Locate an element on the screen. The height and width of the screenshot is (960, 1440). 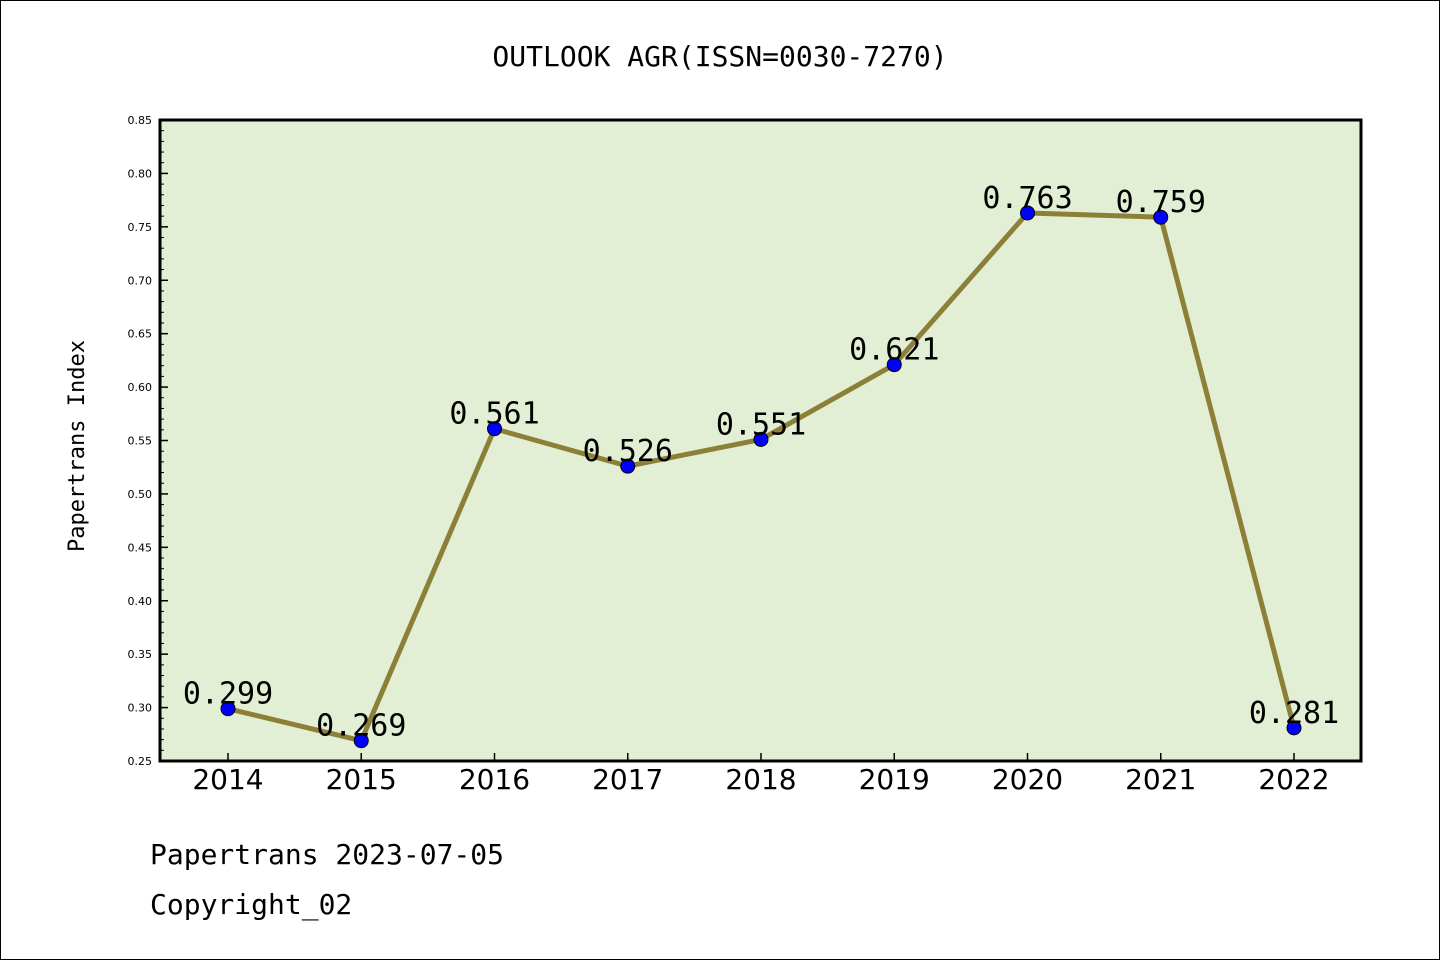
data-label: 0.551 is located at coordinates (761, 424).